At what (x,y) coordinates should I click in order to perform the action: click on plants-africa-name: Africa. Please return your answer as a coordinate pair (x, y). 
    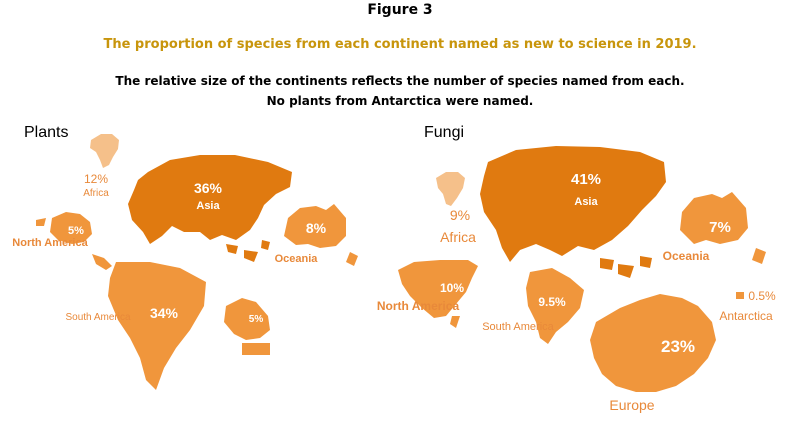
    Looking at the image, I should click on (96, 193).